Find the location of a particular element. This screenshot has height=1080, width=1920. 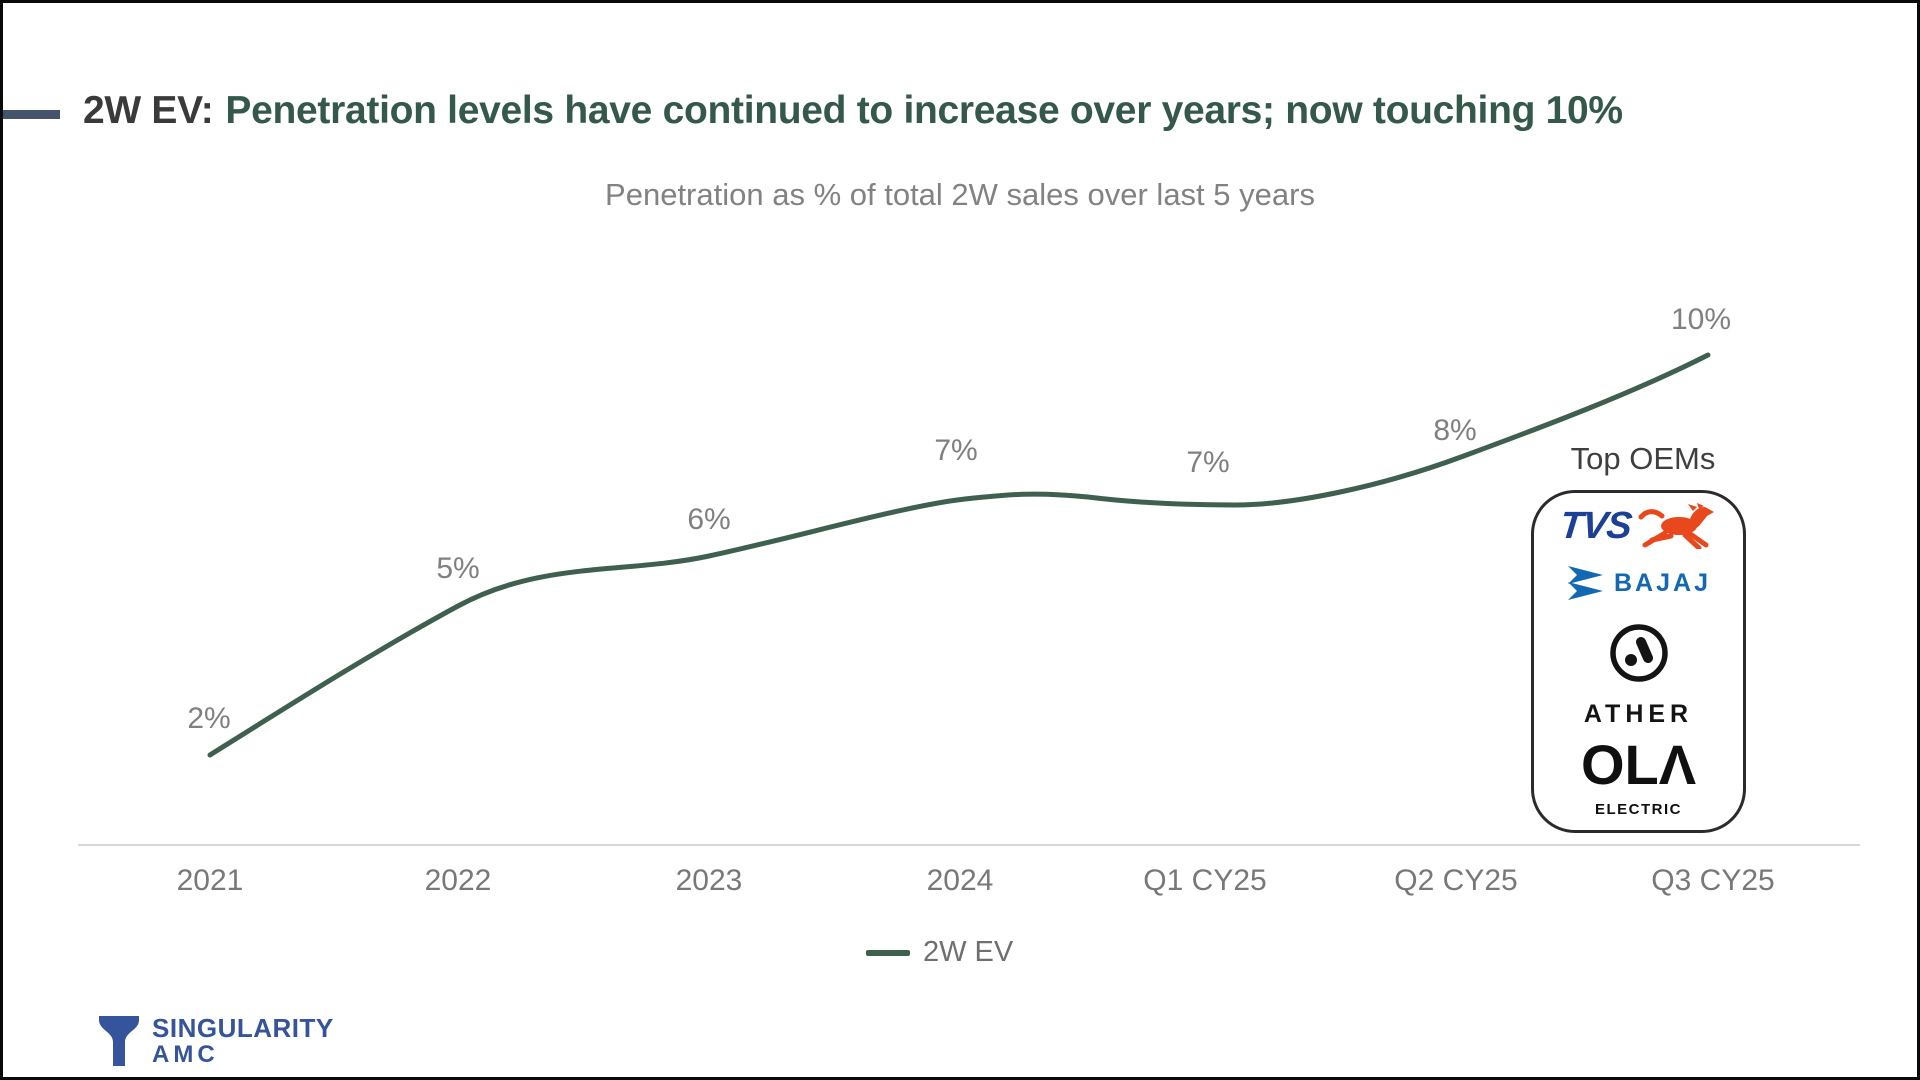

x-tick-2023: 2023 is located at coordinates (709, 880).